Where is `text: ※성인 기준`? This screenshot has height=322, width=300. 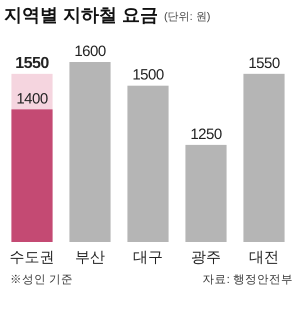
text: ※성인 기준 is located at coordinates (42, 280).